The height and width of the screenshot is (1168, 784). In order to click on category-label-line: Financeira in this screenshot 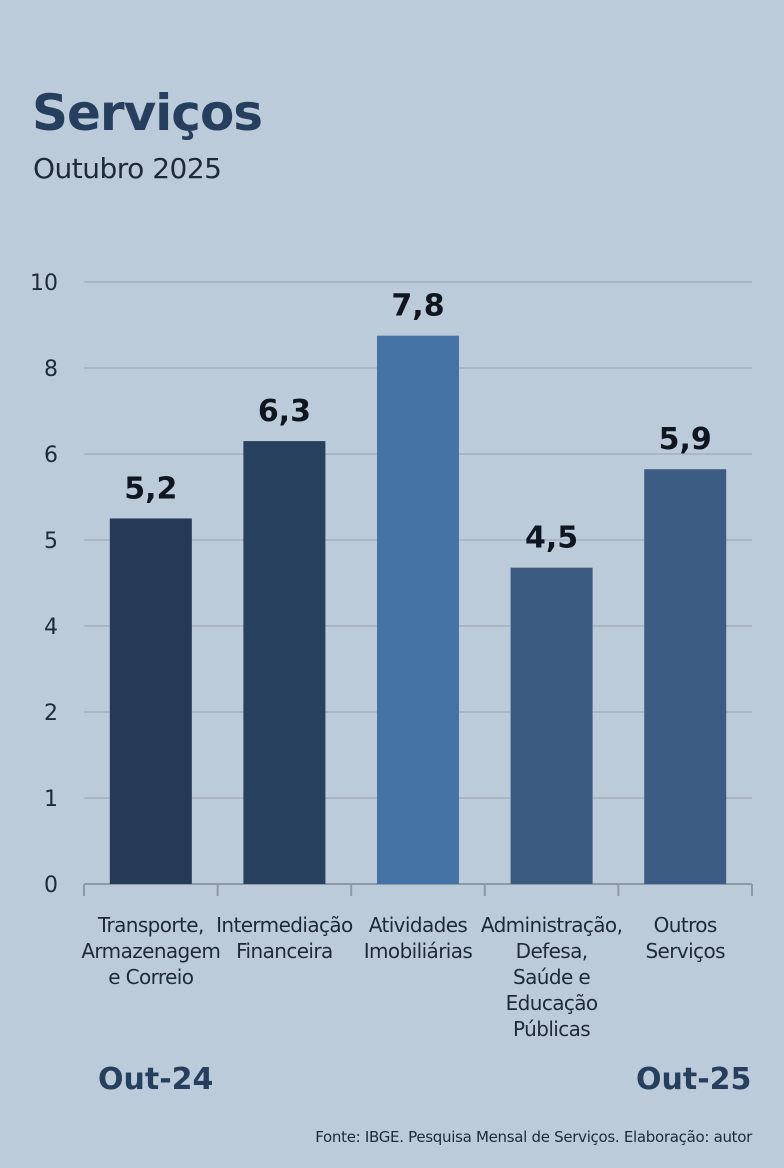, I will do `click(284, 951)`.